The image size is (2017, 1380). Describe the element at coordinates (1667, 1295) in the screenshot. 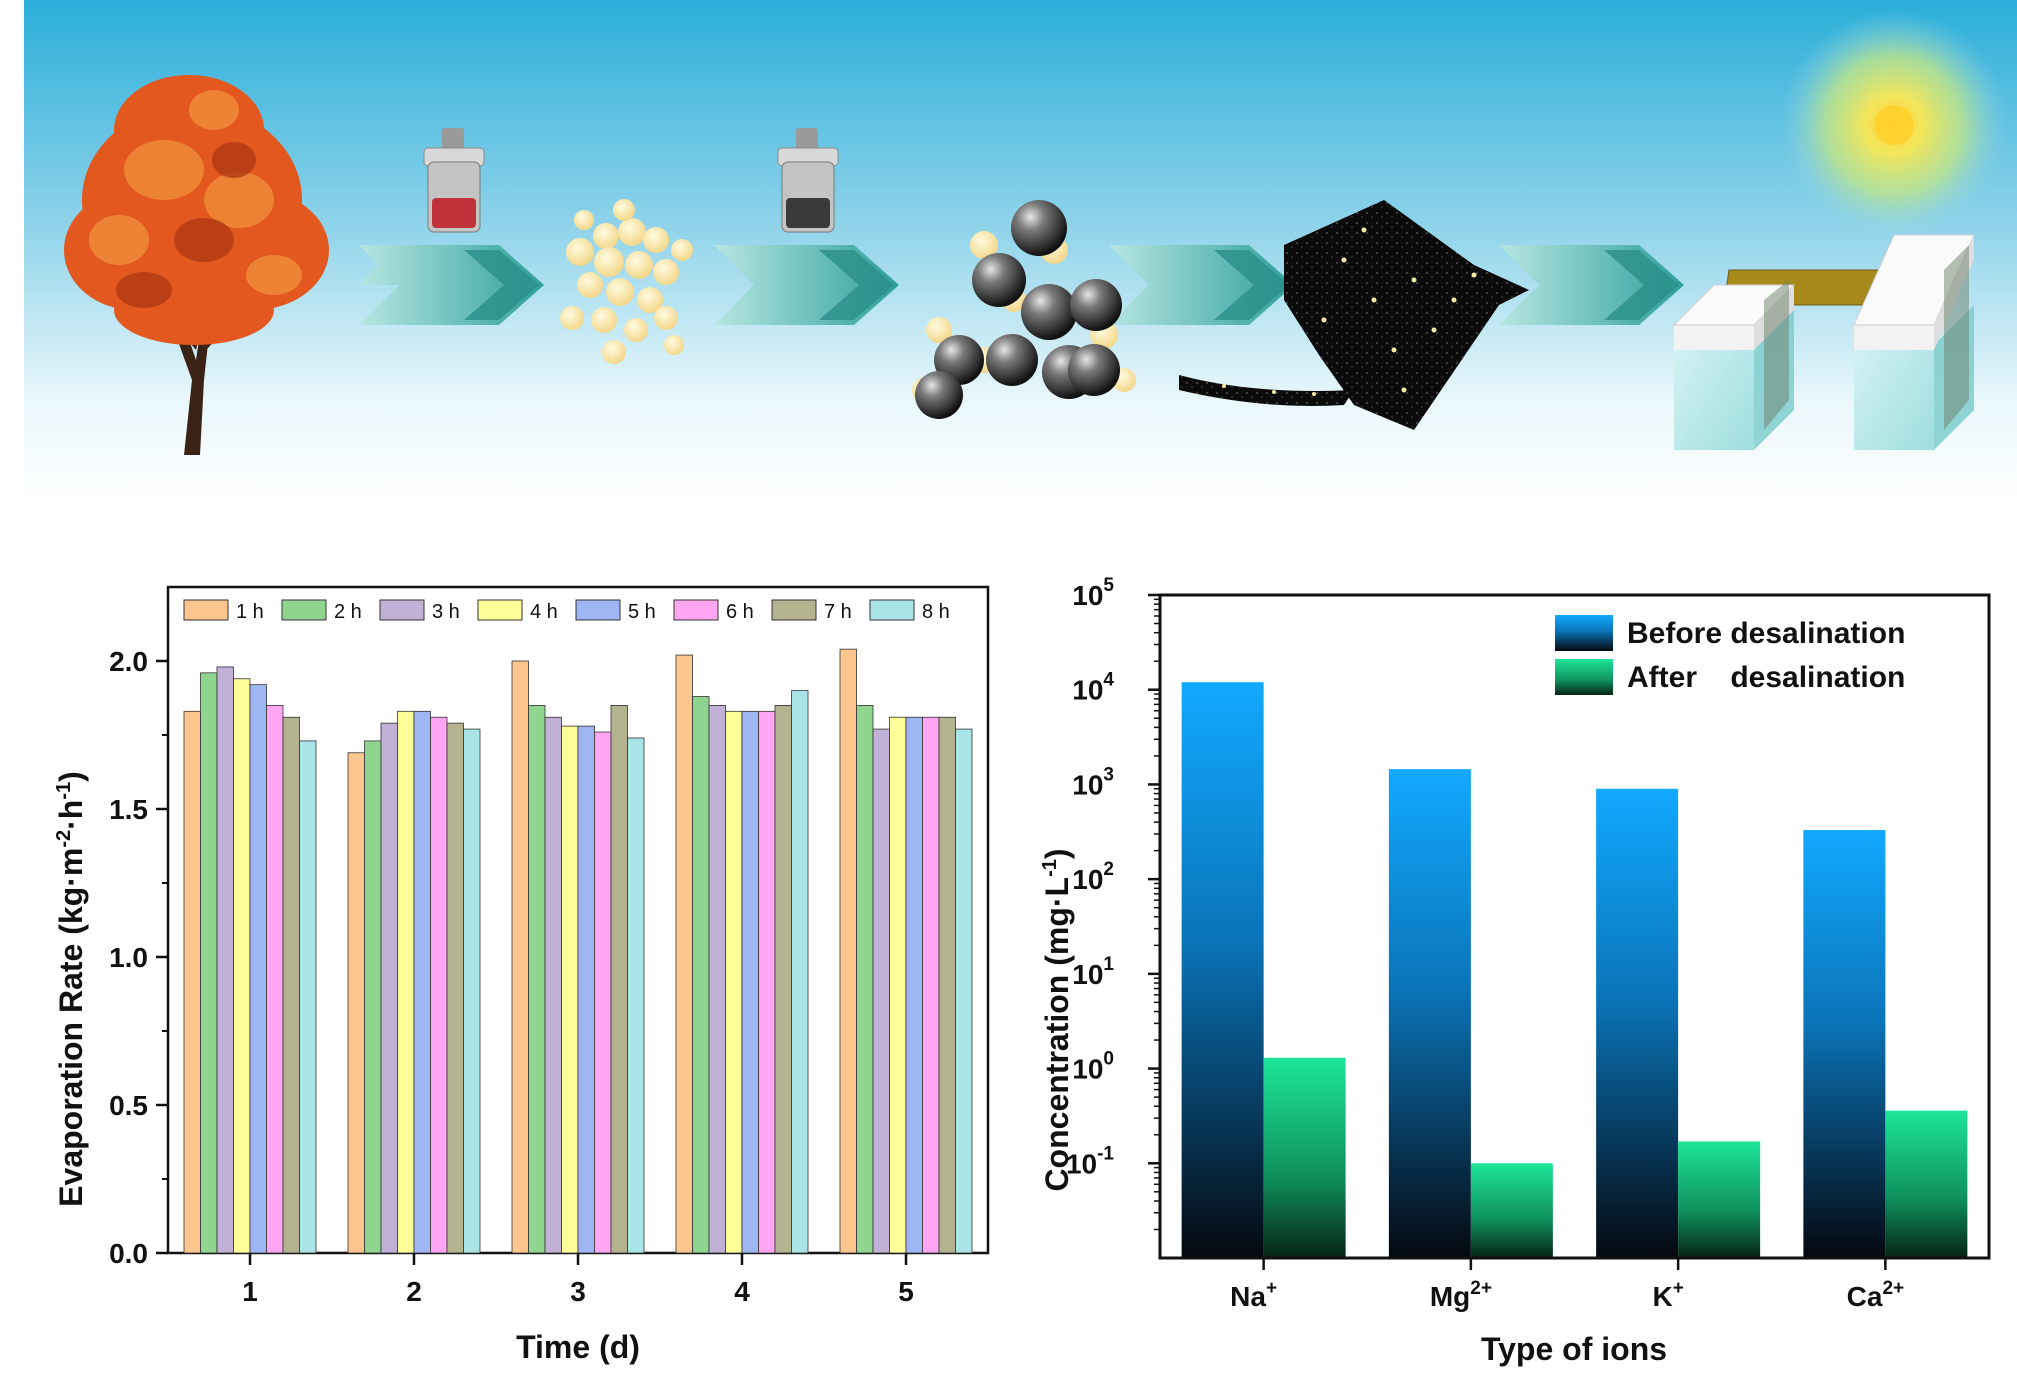

I see `x-tick-label: K+` at that location.